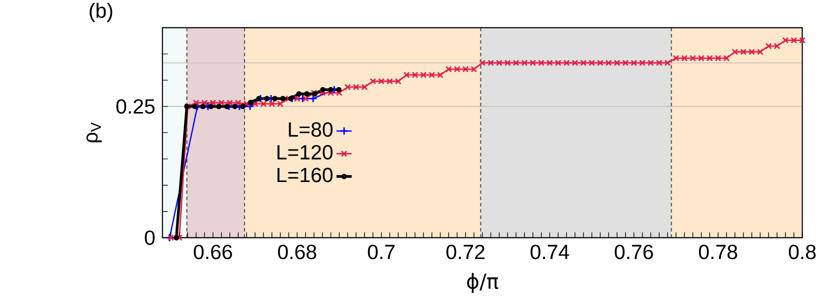 The width and height of the screenshot is (830, 307). Describe the element at coordinates (310, 130) in the screenshot. I see `legend-label: L=80` at that location.